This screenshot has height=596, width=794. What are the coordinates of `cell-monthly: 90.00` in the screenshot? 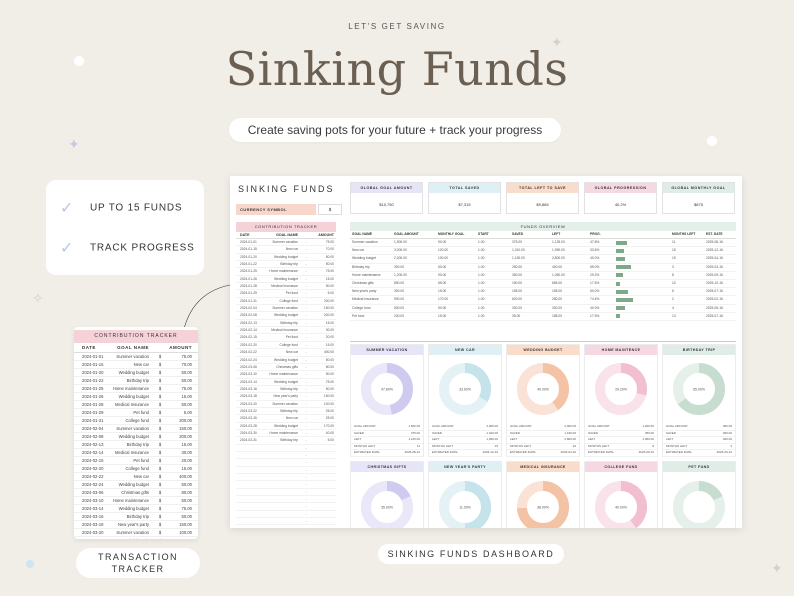 It's located at (442, 307).